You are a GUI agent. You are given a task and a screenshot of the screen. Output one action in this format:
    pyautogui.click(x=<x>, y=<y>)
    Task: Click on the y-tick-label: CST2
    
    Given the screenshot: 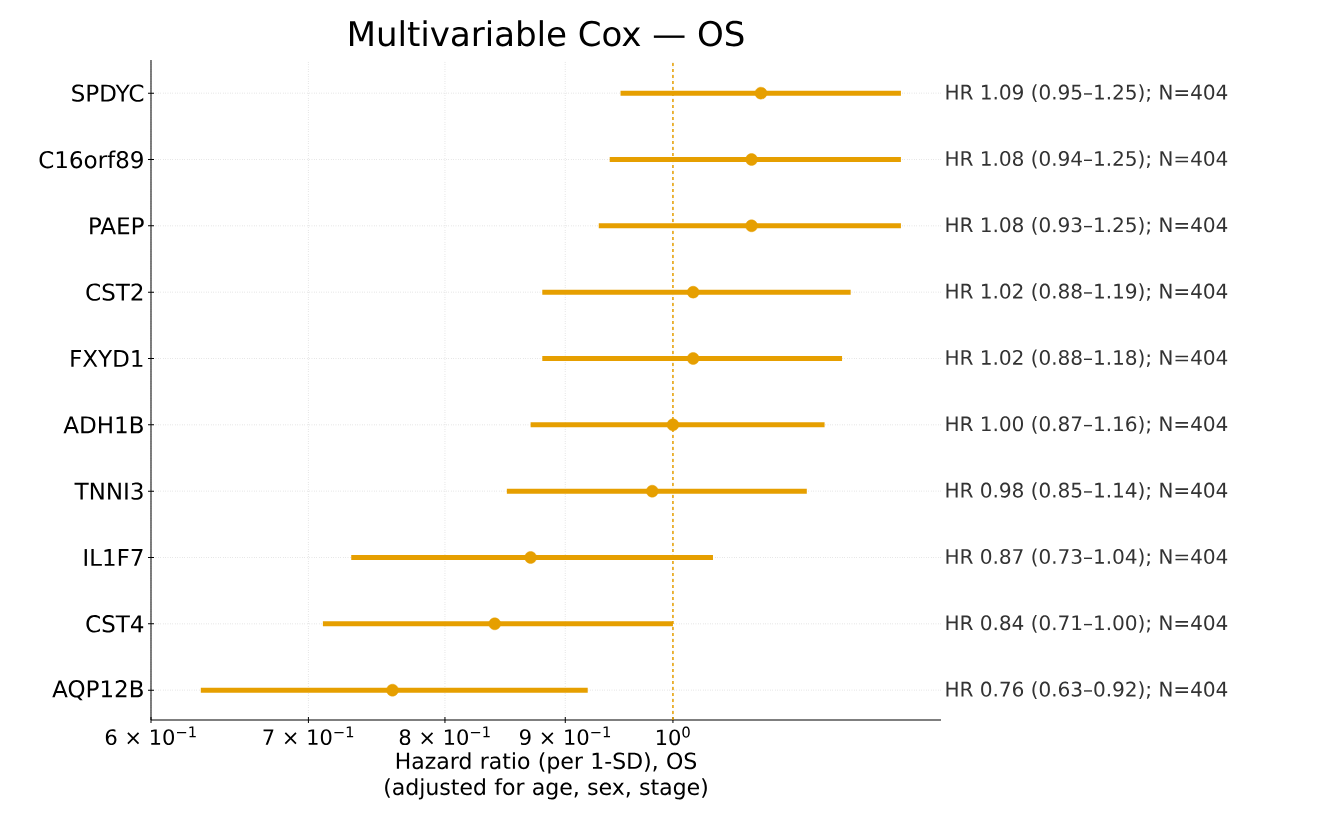 What is the action you would take?
    pyautogui.click(x=114, y=292)
    